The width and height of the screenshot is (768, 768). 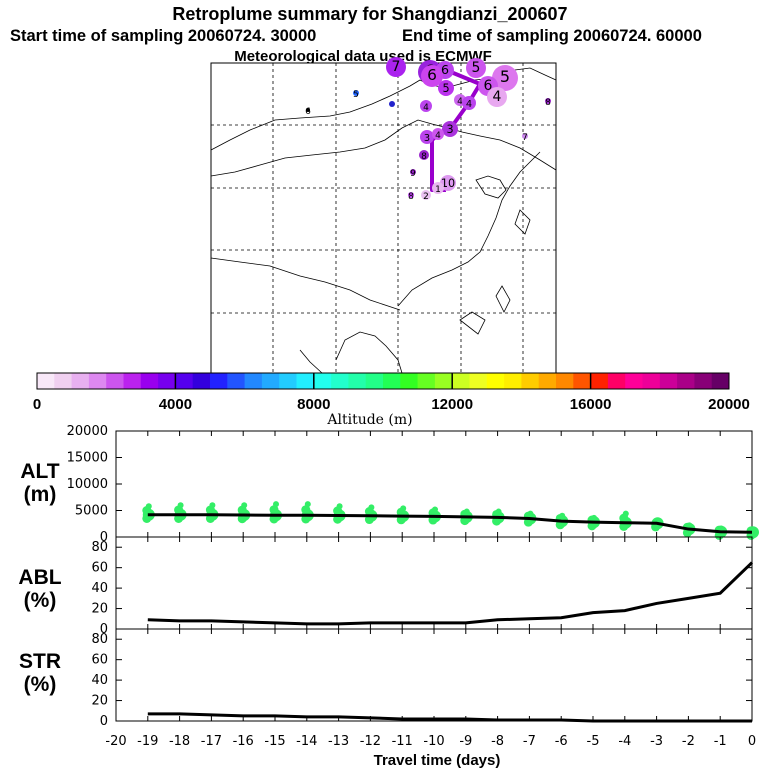 I want to click on x-tick-label: -4, so click(x=624, y=741).